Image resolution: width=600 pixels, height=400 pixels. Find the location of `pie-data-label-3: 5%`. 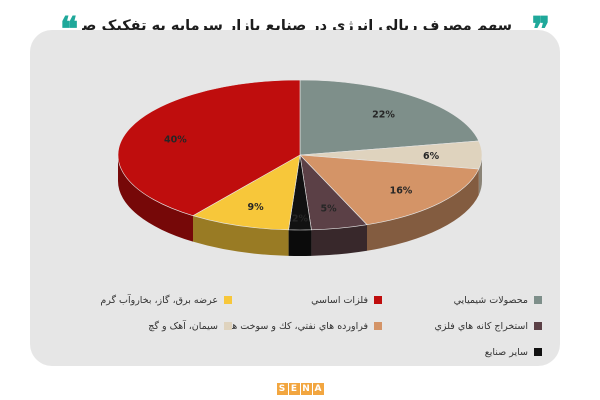

pie-data-label-3: 5% is located at coordinates (329, 209).